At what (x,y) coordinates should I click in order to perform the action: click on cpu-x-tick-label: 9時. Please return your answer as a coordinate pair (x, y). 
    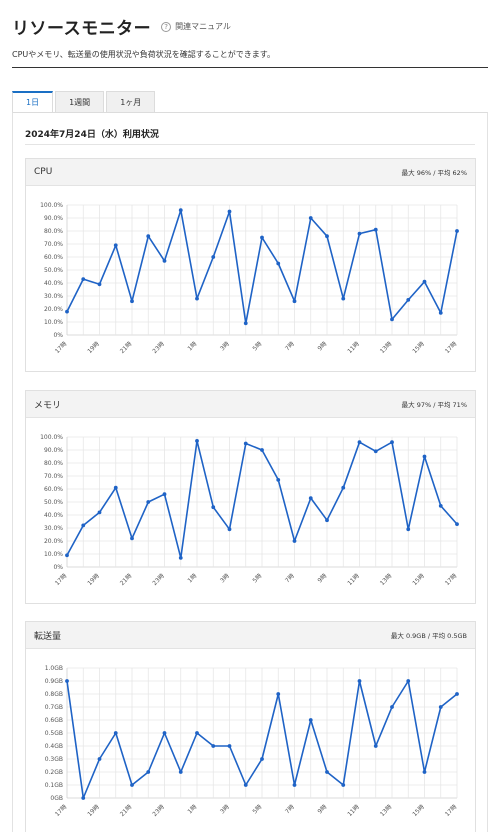
    Looking at the image, I should click on (322, 346).